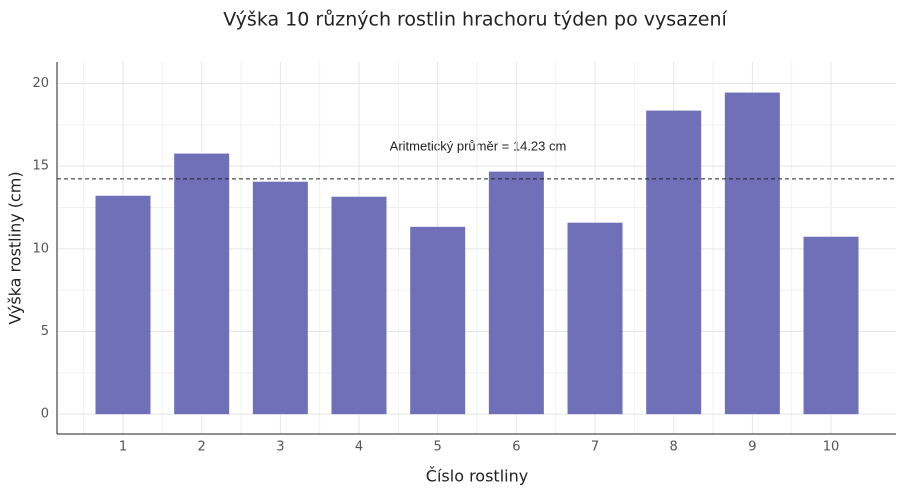  I want to click on x-tick-label: 8, so click(674, 447).